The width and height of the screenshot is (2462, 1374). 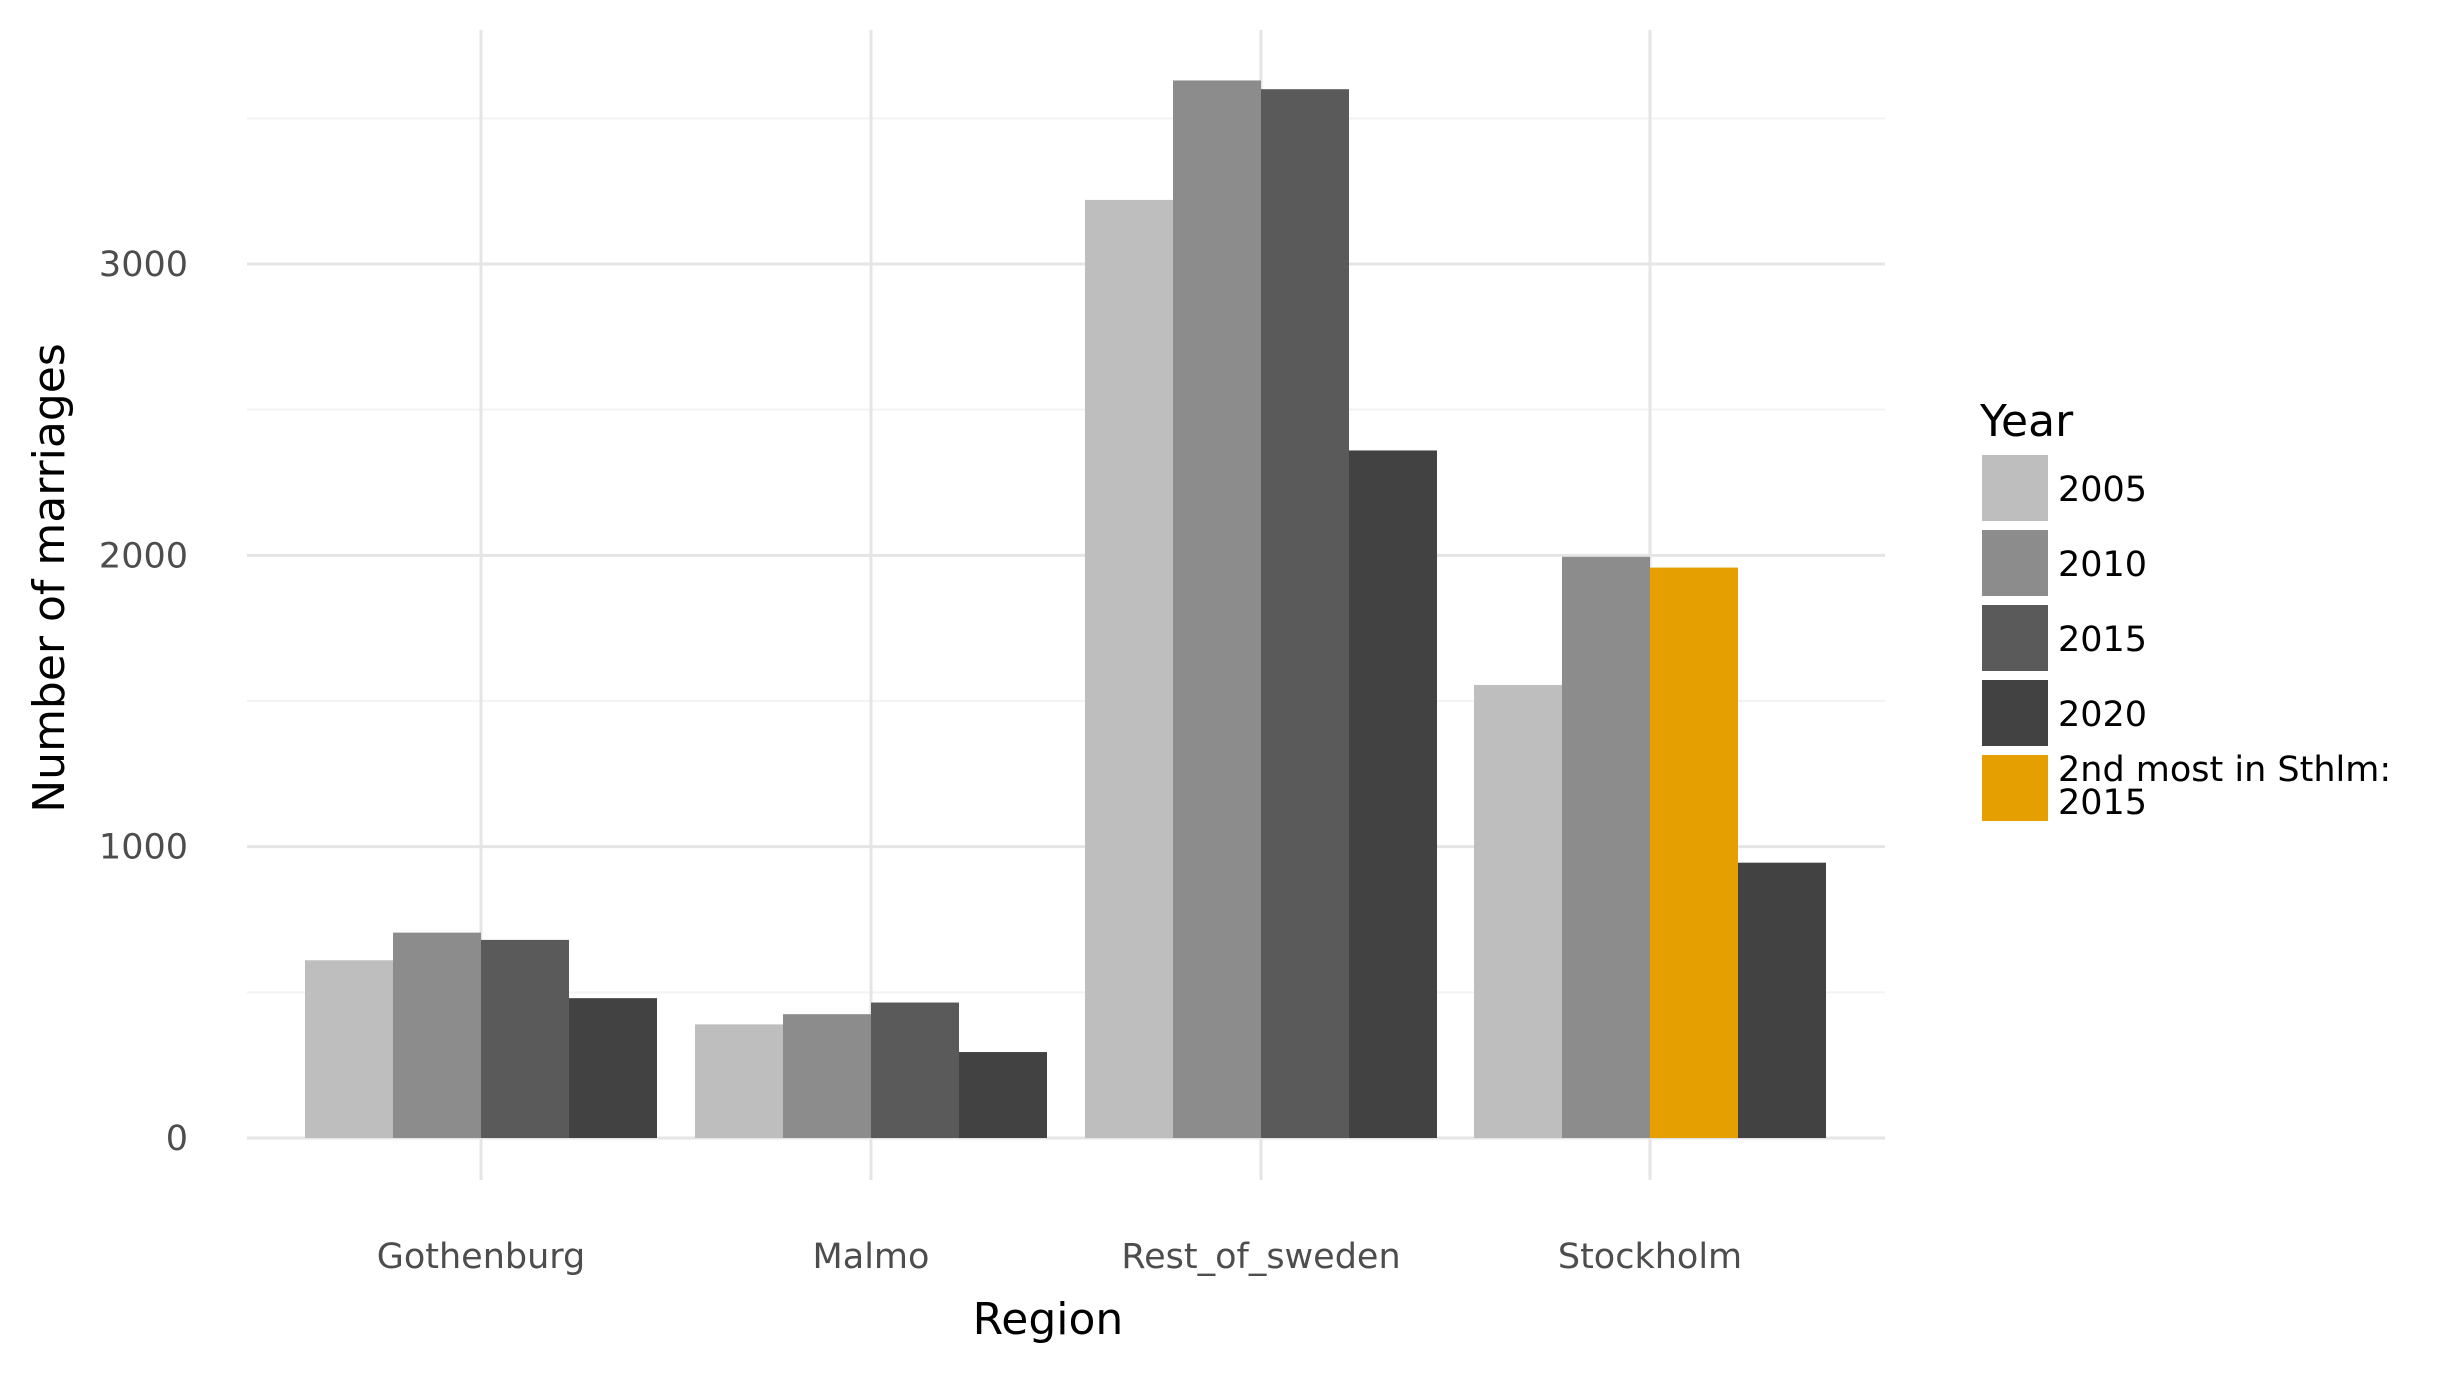 What do you see at coordinates (49, 577) in the screenshot?
I see `y-axis-title: Number of marriages` at bounding box center [49, 577].